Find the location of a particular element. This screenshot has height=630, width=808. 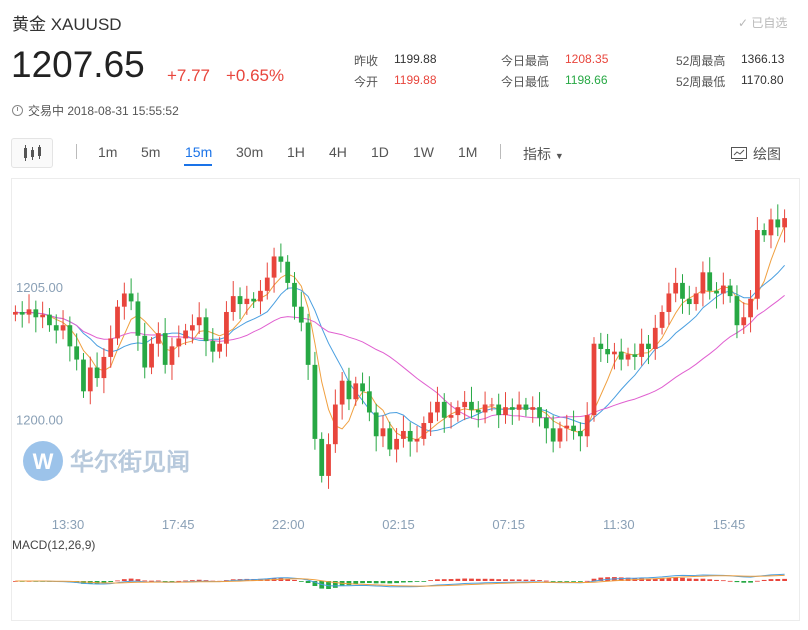

period-1d: 1D is located at coordinates (380, 152).